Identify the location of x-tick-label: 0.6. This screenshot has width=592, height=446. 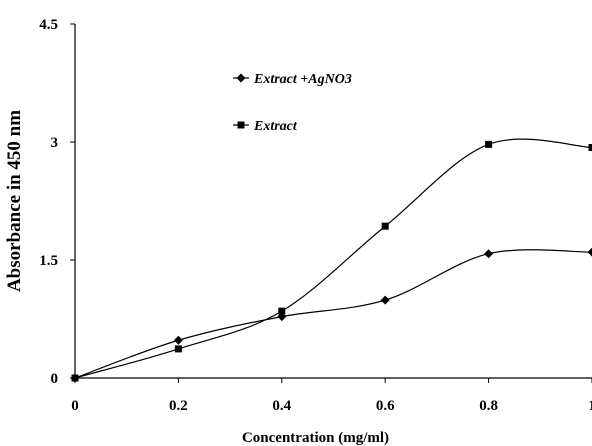
(385, 406).